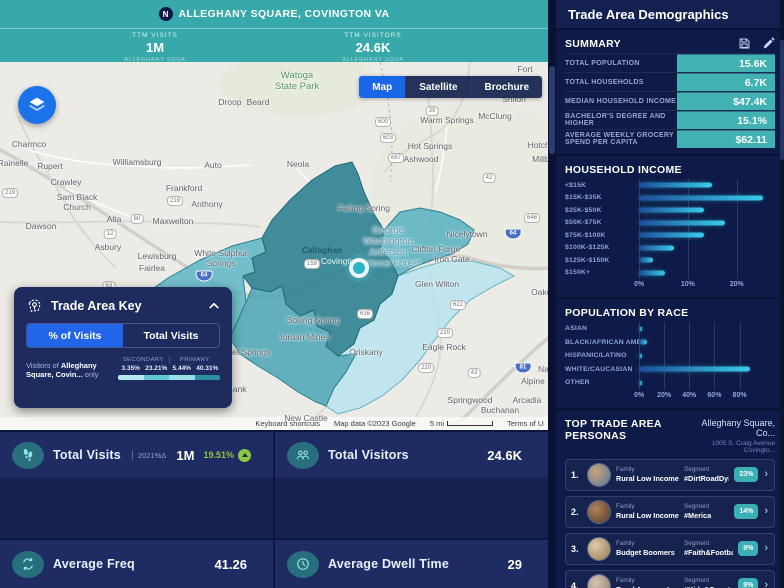 The height and width of the screenshot is (588, 784). What do you see at coordinates (670, 100) in the screenshot?
I see `summary-row: MEDIAN HOUSEHOLD INCOME $47.4K` at bounding box center [670, 100].